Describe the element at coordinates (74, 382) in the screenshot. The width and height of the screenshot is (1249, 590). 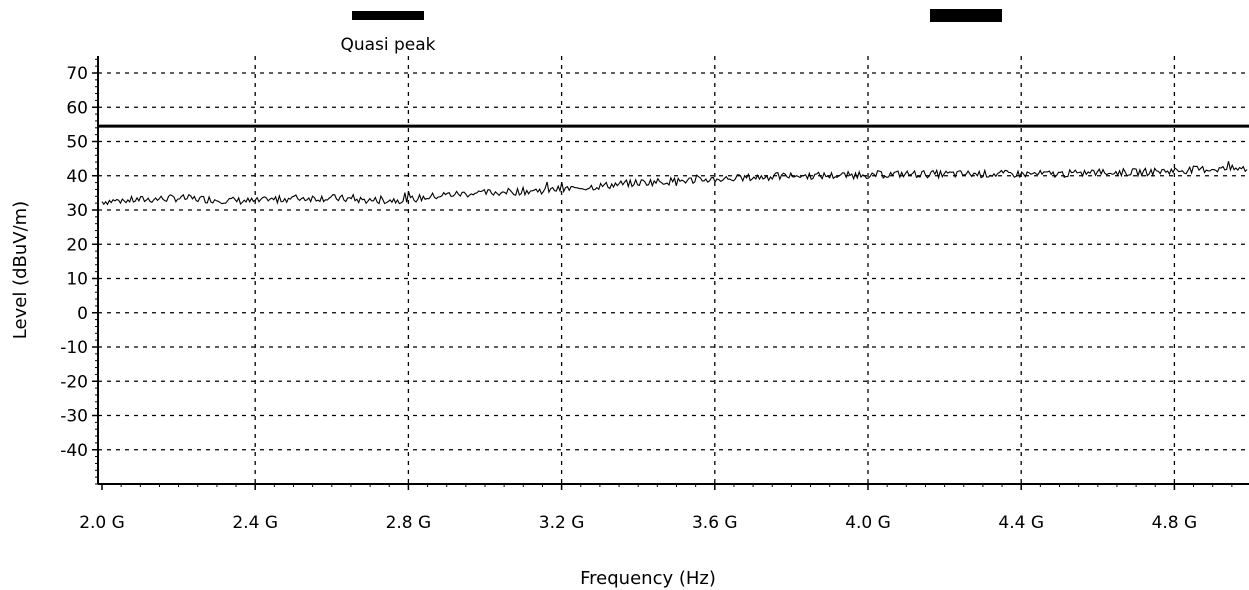
I see `y-tick-label: -20` at that location.